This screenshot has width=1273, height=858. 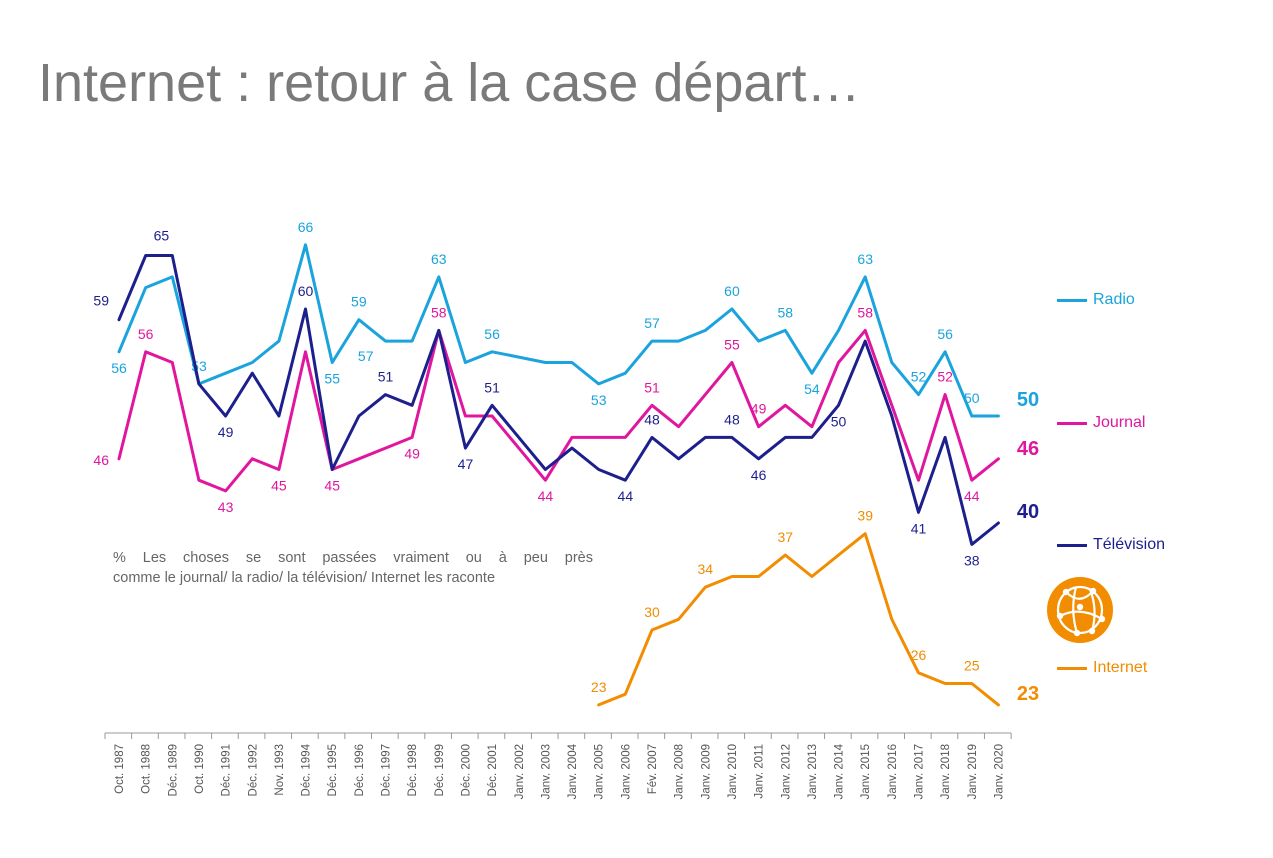 I want to click on x-tick-label: Déc. 1996, so click(x=360, y=770).